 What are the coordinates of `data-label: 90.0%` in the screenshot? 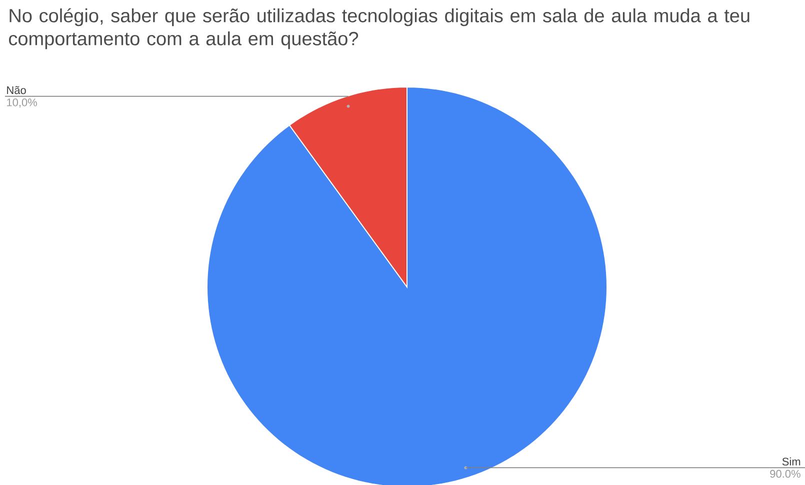 It's located at (785, 474).